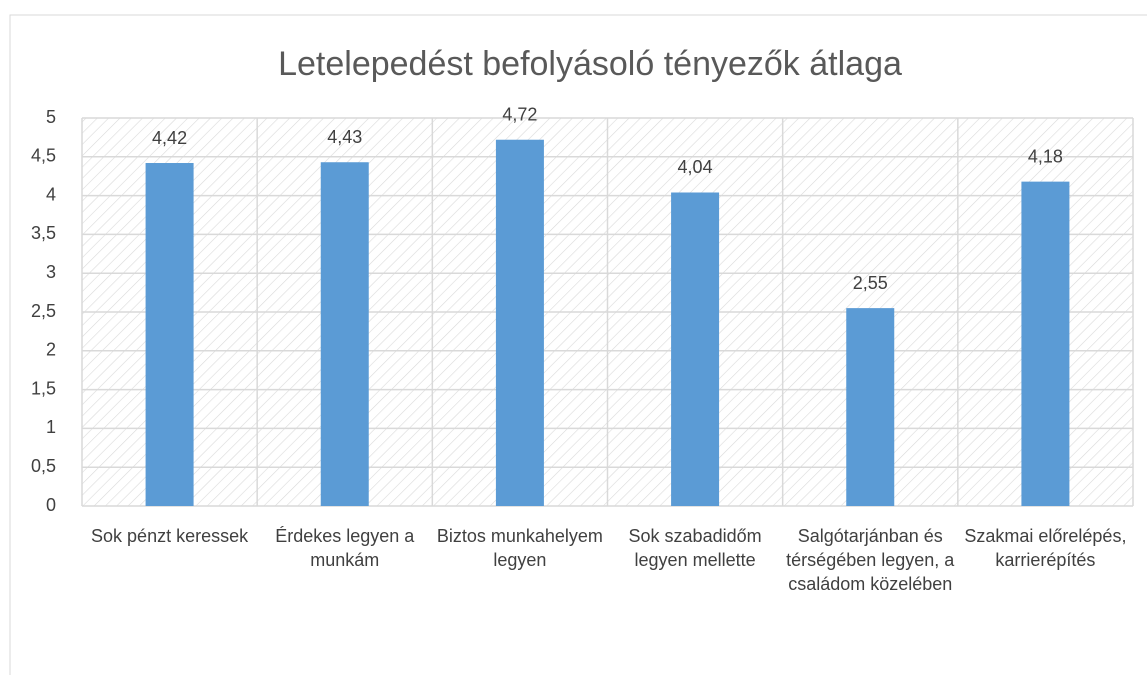  What do you see at coordinates (51, 505) in the screenshot?
I see `y-tick-label: 0` at bounding box center [51, 505].